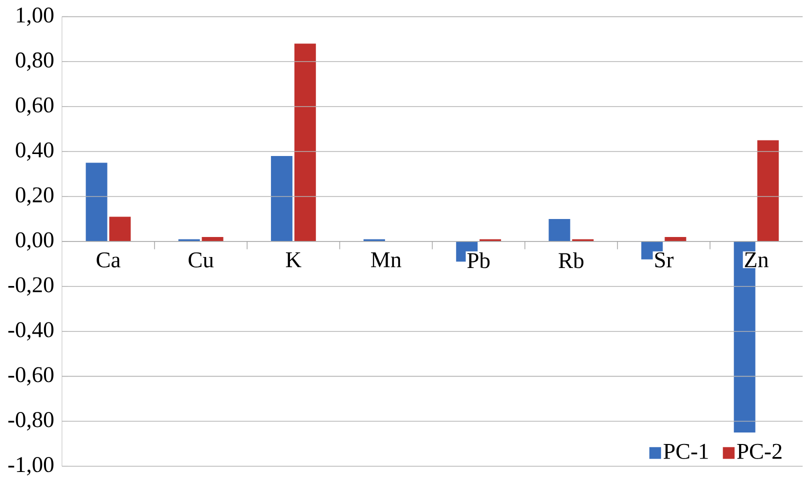 This screenshot has height=483, width=803. Describe the element at coordinates (386, 260) in the screenshot. I see `x-tick-label: Mn` at that location.